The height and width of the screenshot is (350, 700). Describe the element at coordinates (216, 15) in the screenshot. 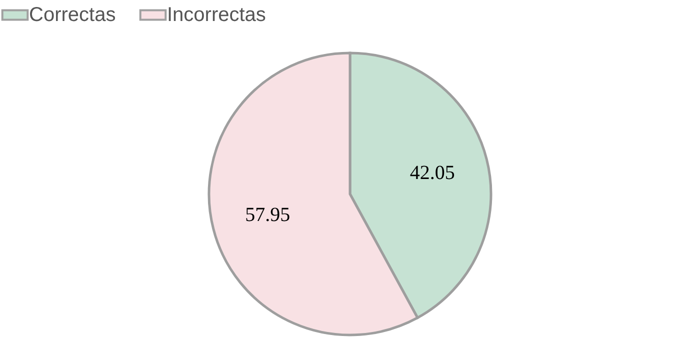

I see `legend-label: Incorrectas` at that location.